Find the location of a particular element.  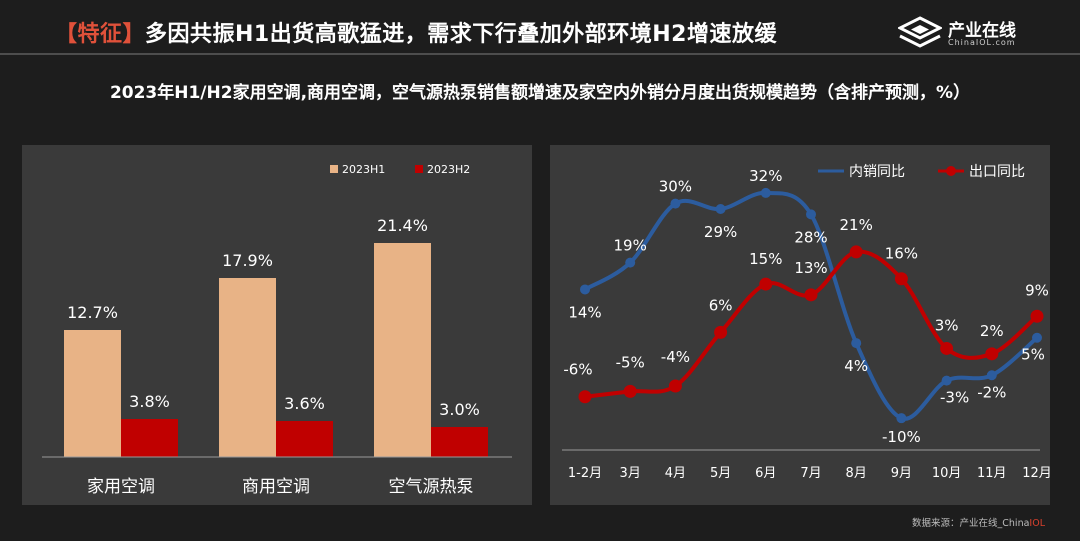

point-label-1-1: -5% is located at coordinates (630, 362).